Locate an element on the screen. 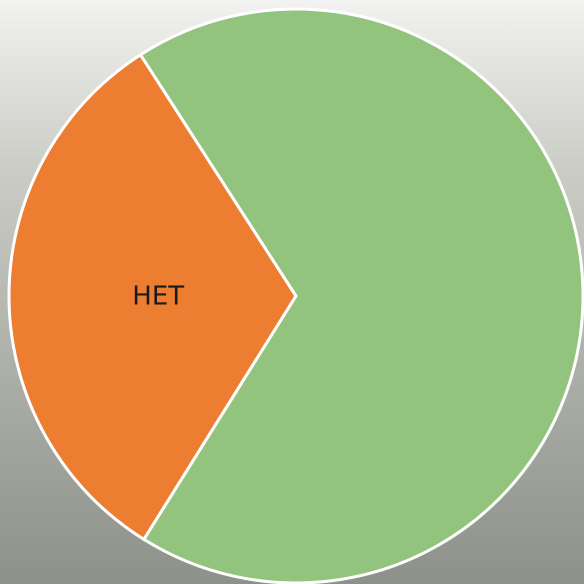  slice-label: HET is located at coordinates (158, 296).